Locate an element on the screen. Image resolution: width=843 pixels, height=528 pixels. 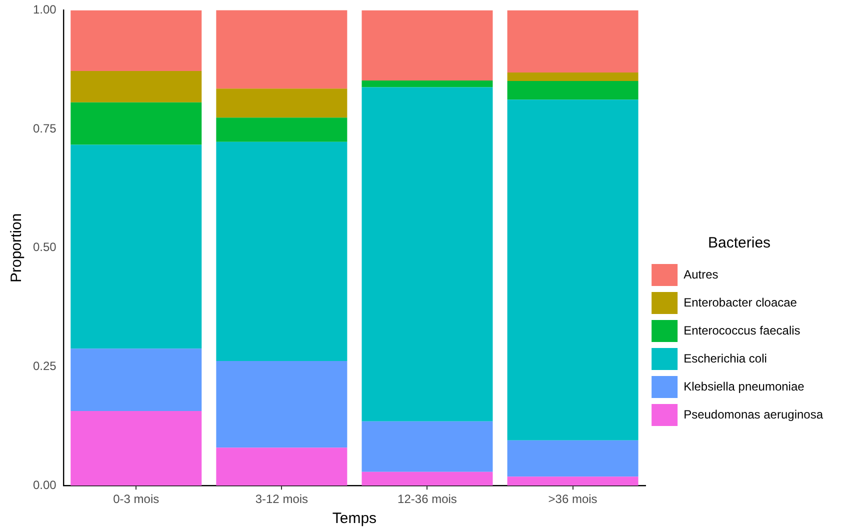
x-axis-title: Temps is located at coordinates (354, 519).